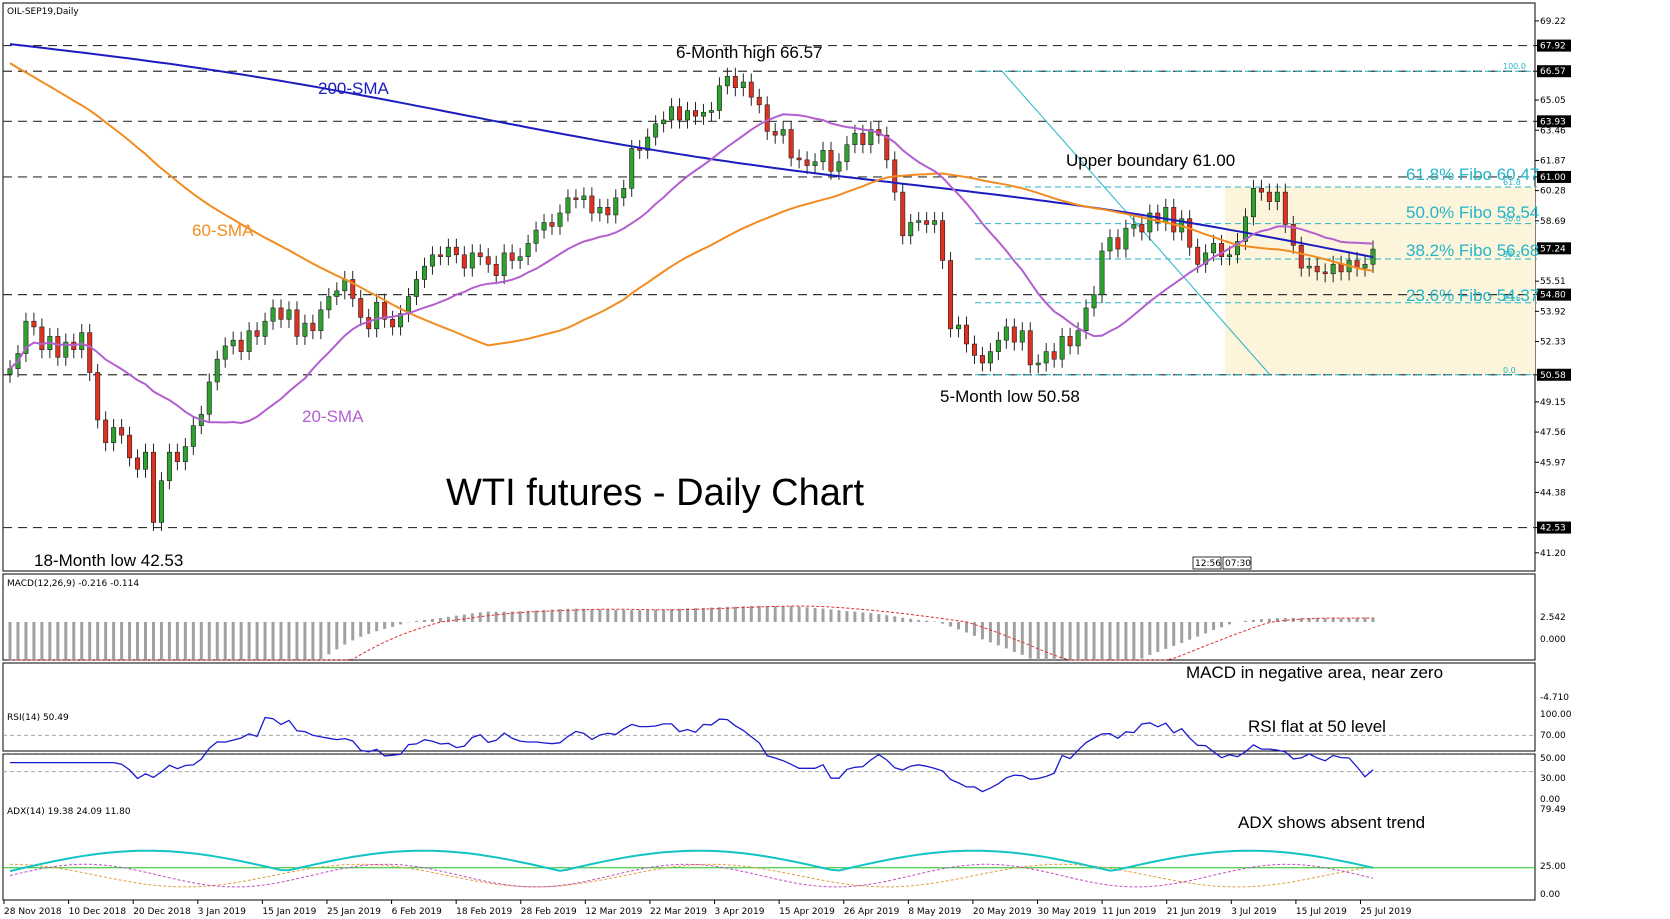 The image size is (1670, 919). What do you see at coordinates (549, 912) in the screenshot?
I see `date-tick-label: 28 Feb 2019` at bounding box center [549, 912].